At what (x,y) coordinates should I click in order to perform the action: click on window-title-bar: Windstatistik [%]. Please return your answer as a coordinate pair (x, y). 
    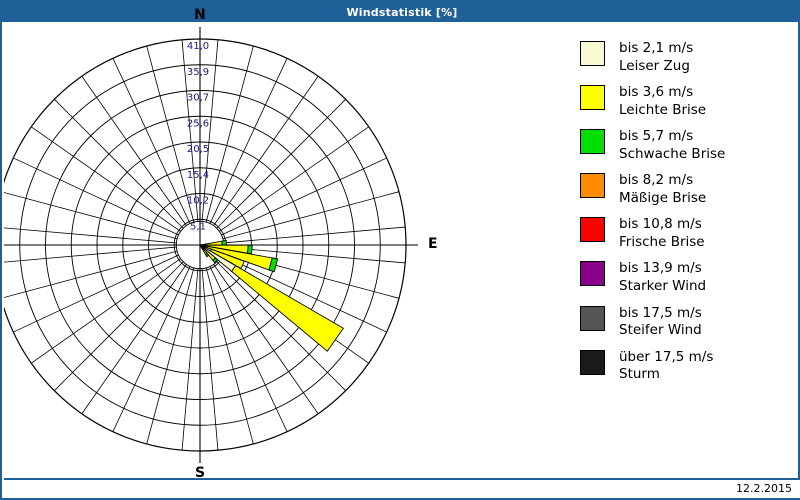
    Looking at the image, I should click on (401, 12).